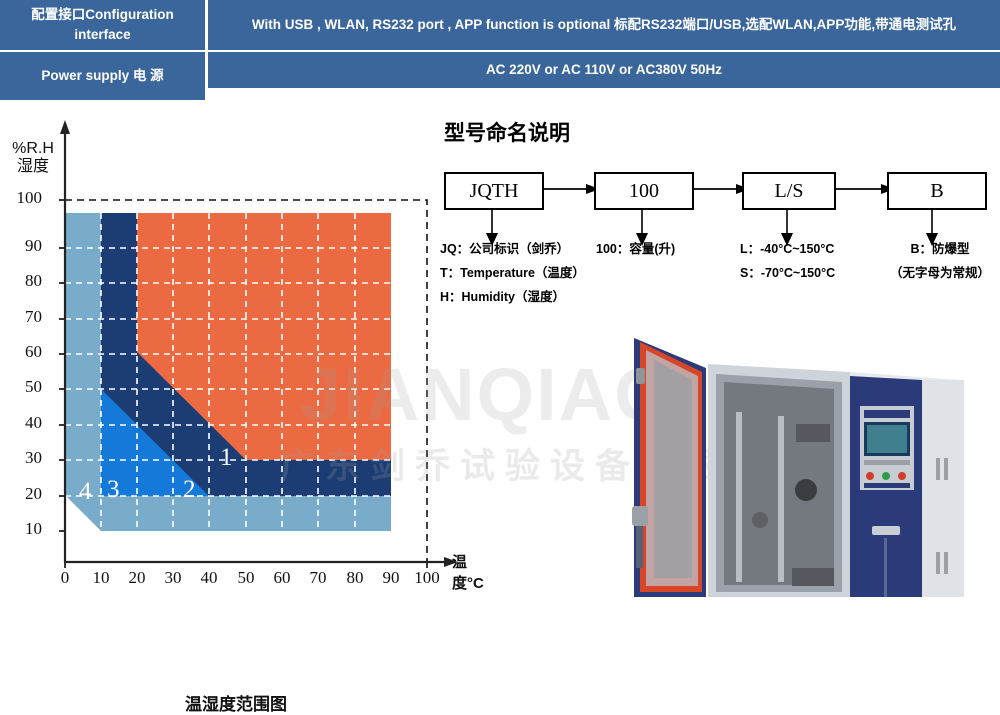 Image resolution: width=1000 pixels, height=715 pixels. Describe the element at coordinates (65, 127) in the screenshot. I see `y-axis-arrow-icon` at that location.